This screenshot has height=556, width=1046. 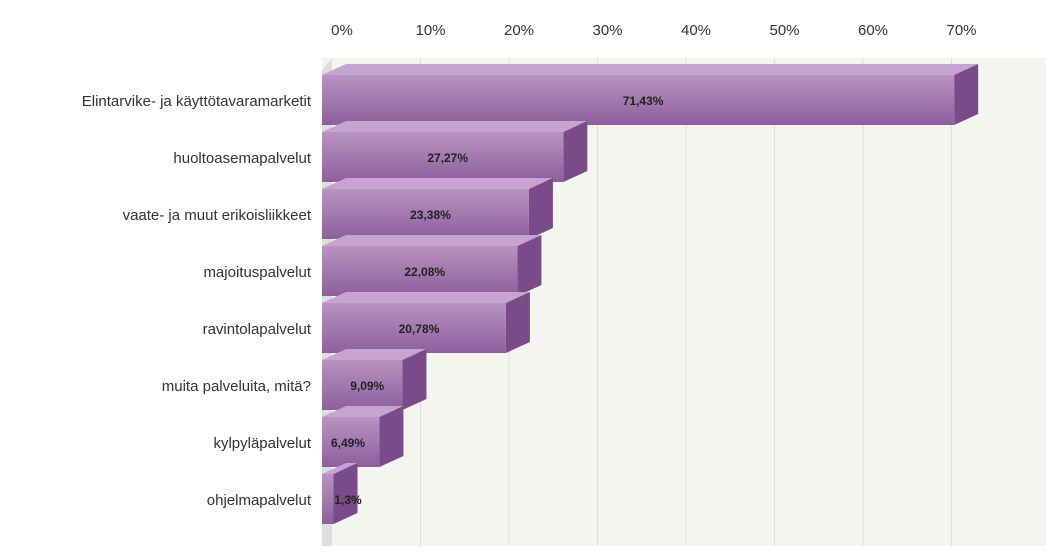 What do you see at coordinates (696, 30) in the screenshot?
I see `x-tick-label: 40%` at bounding box center [696, 30].